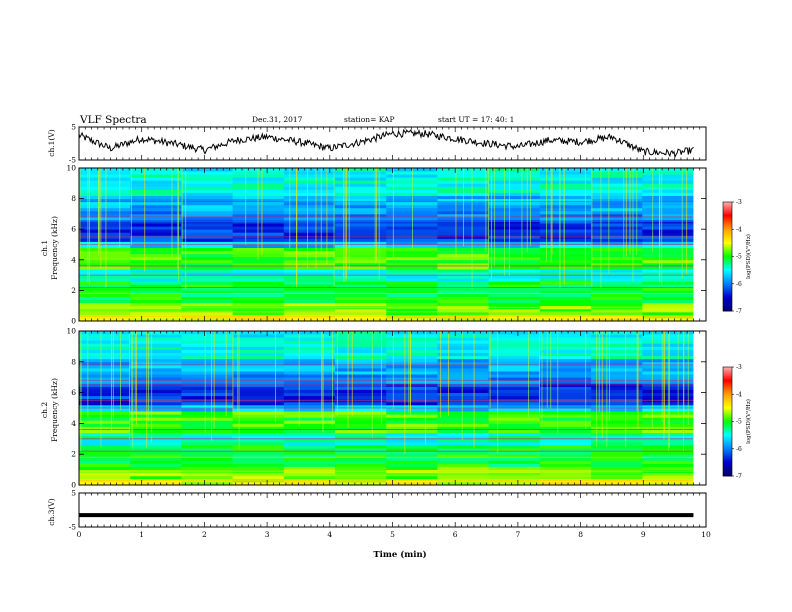 Image resolution: width=792 pixels, height=612 pixels. I want to click on colorbar-tick-label: -7, so click(739, 311).